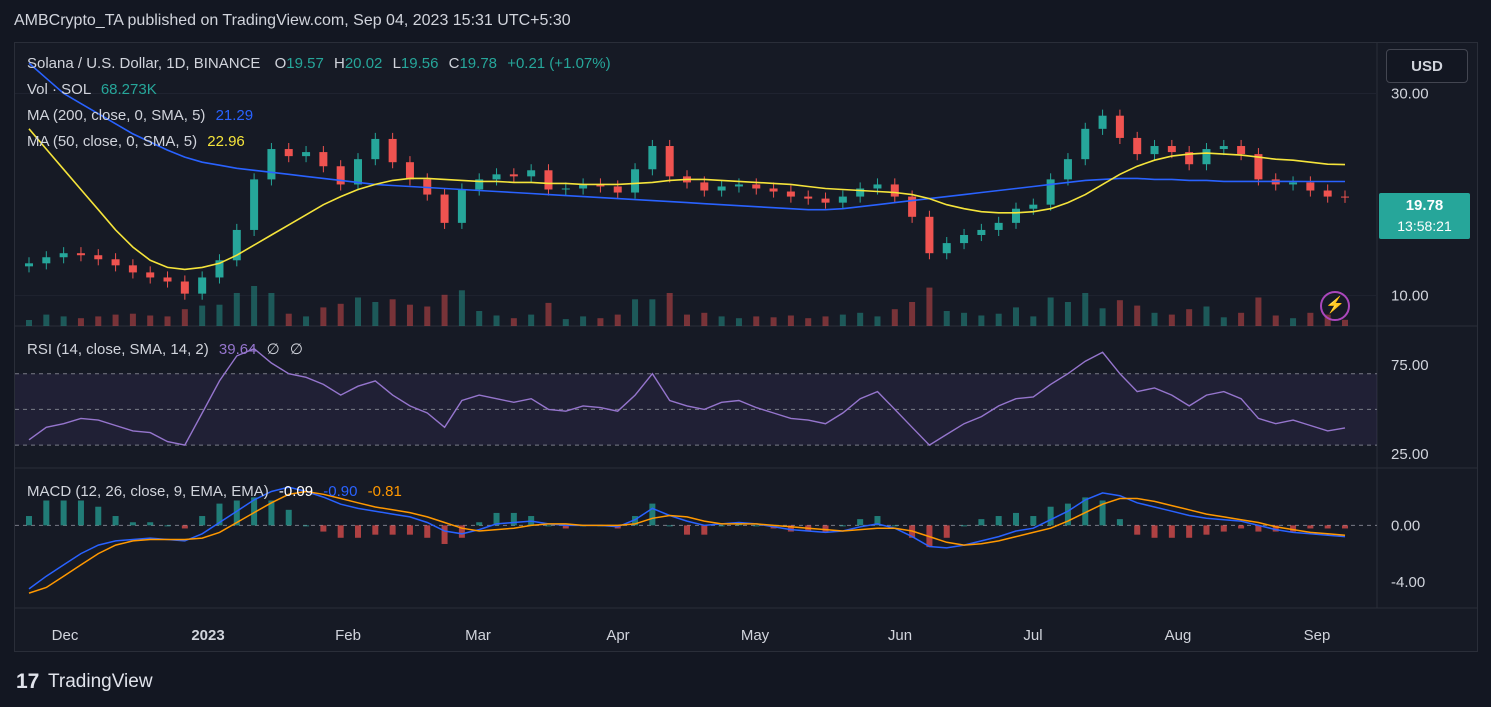 The height and width of the screenshot is (707, 1491). What do you see at coordinates (687, 538) in the screenshot?
I see `macd-line` at bounding box center [687, 538].